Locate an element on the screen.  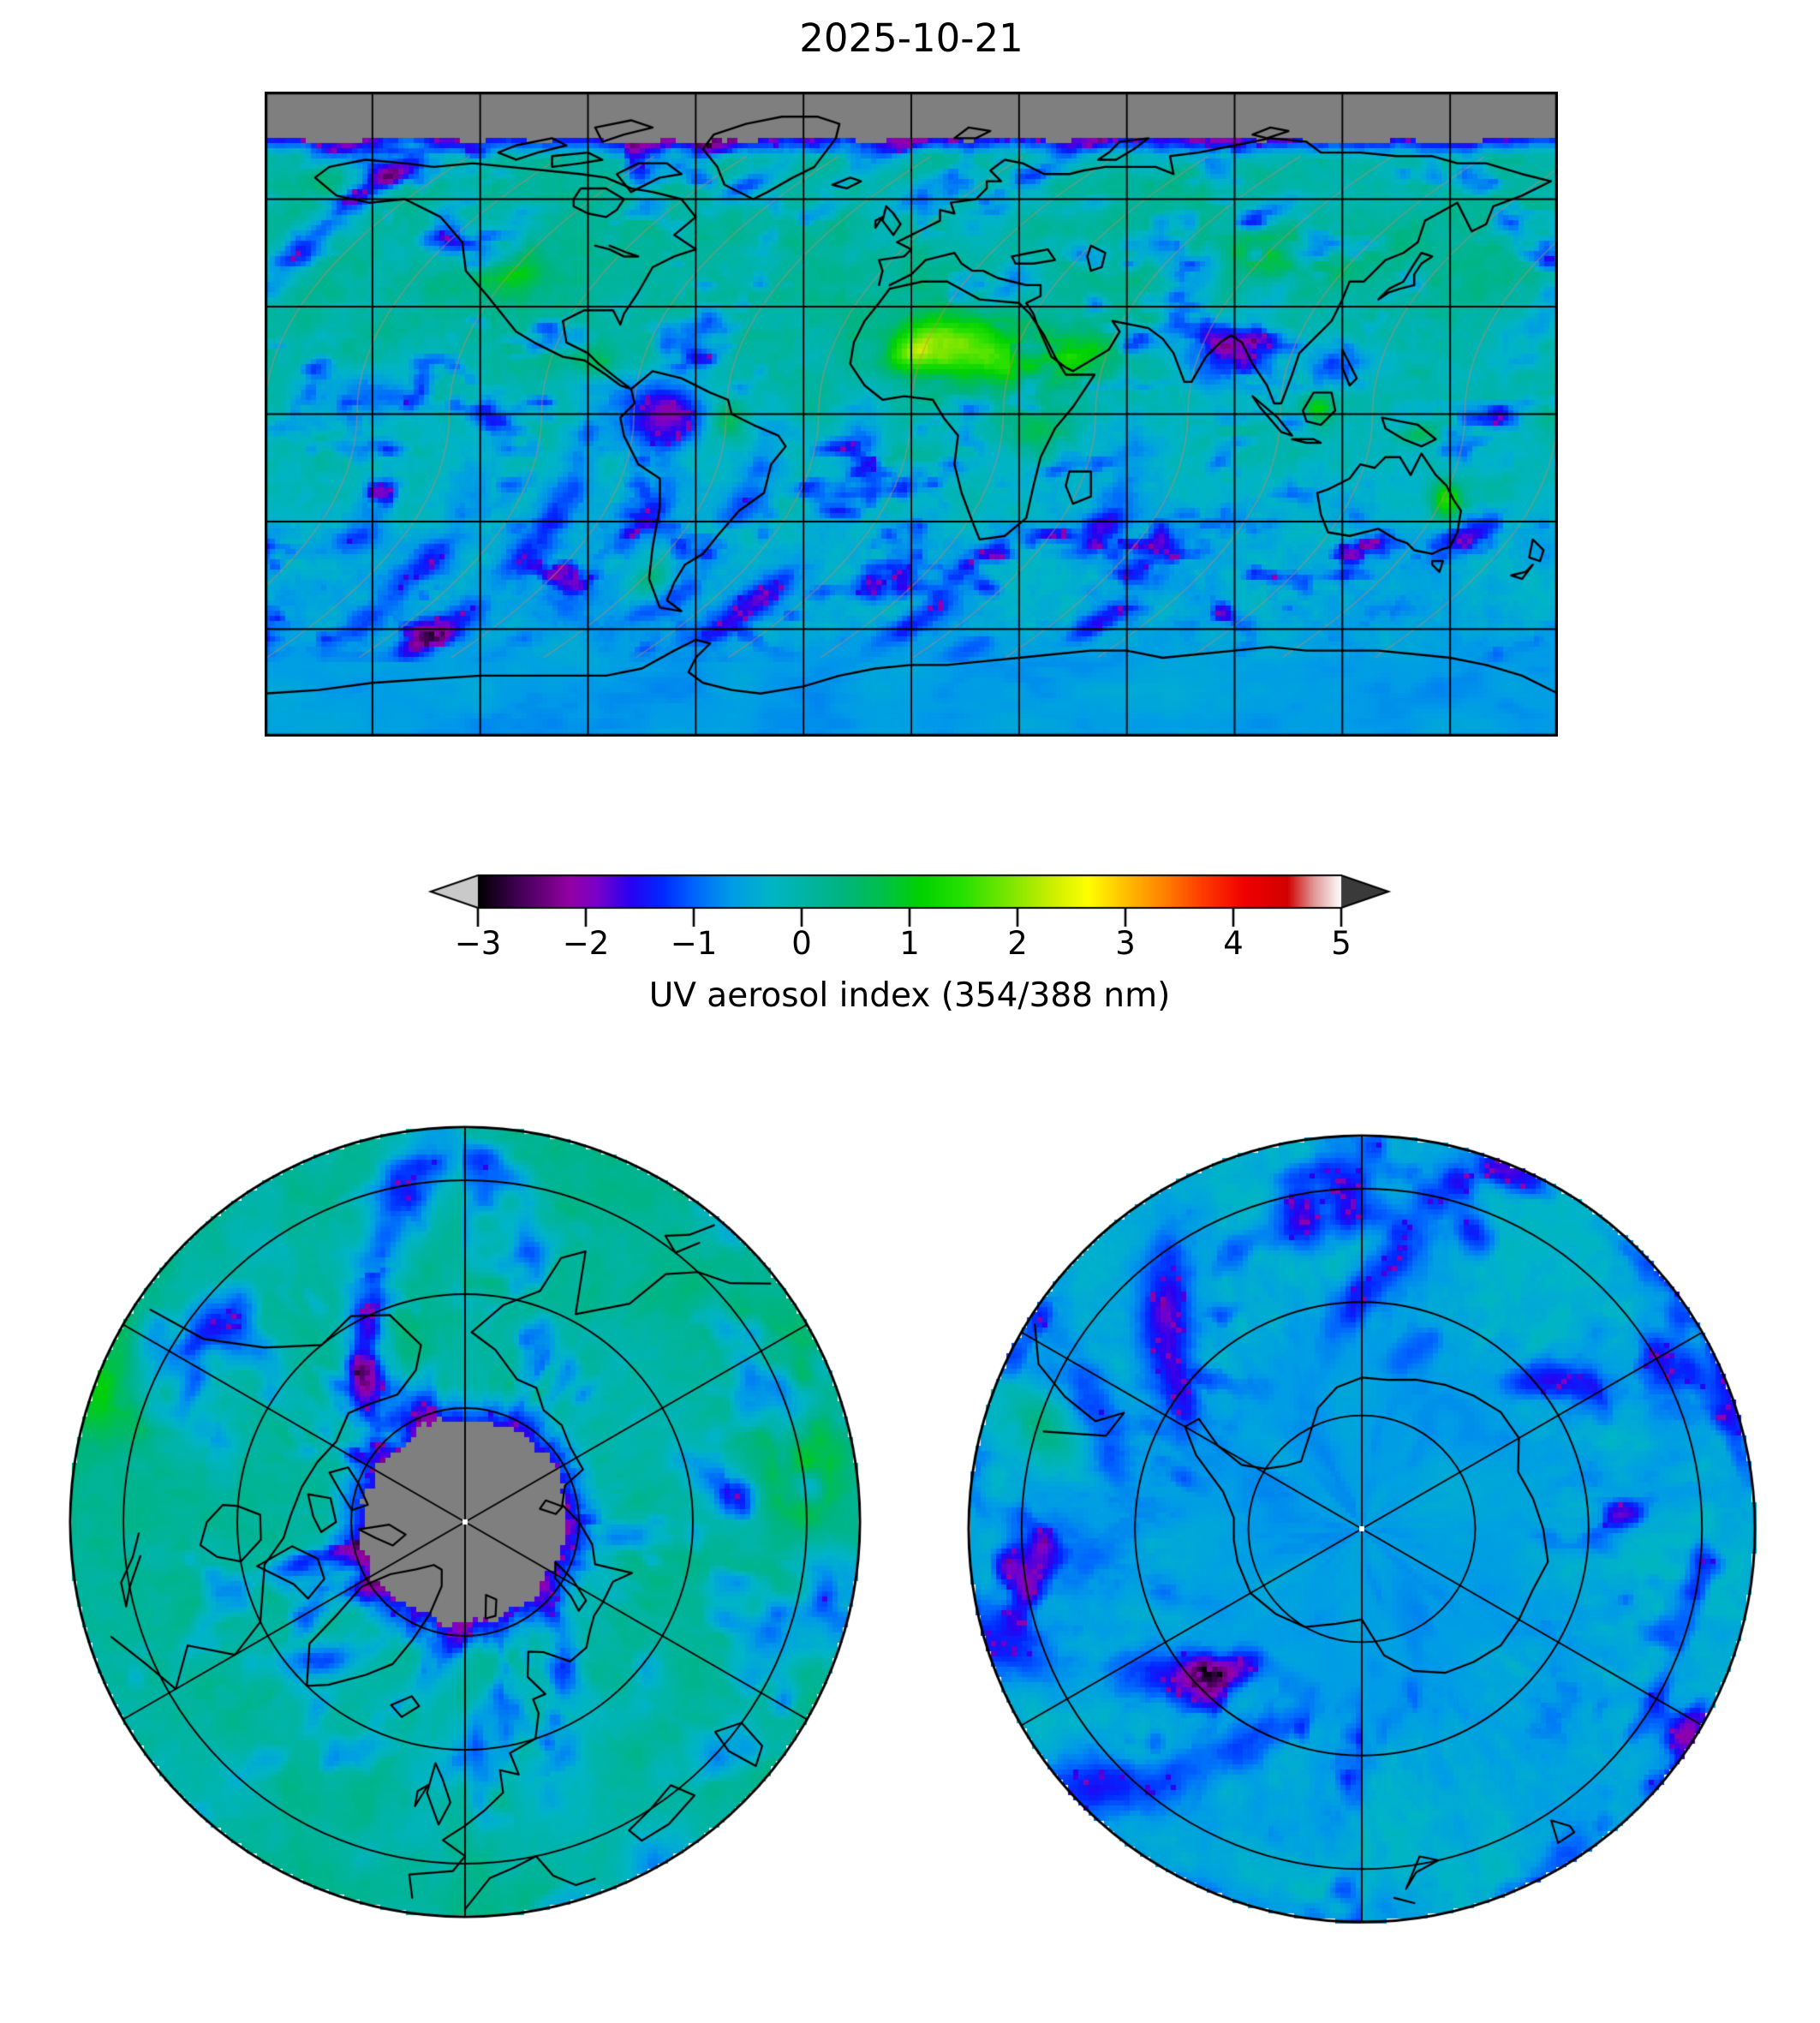
colorbar-tick-label: 5 is located at coordinates (1341, 943).